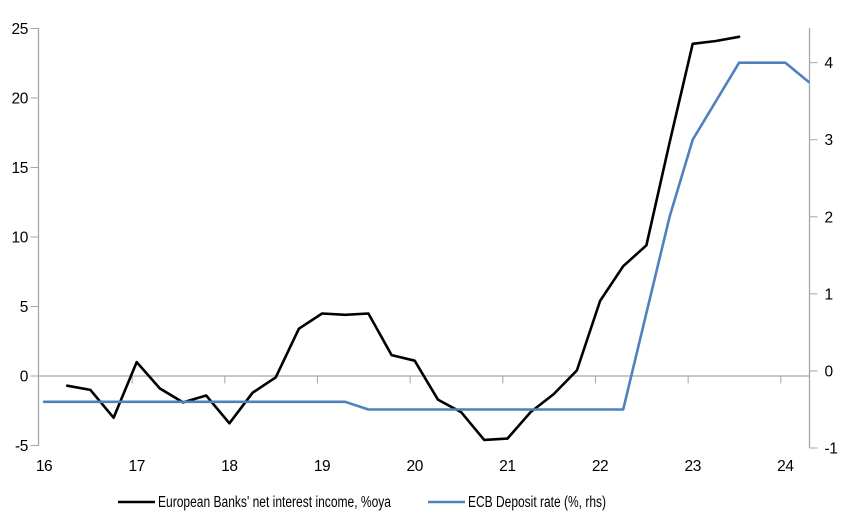  Describe the element at coordinates (785, 466) in the screenshot. I see `x-axis-tick-label: 24` at that location.